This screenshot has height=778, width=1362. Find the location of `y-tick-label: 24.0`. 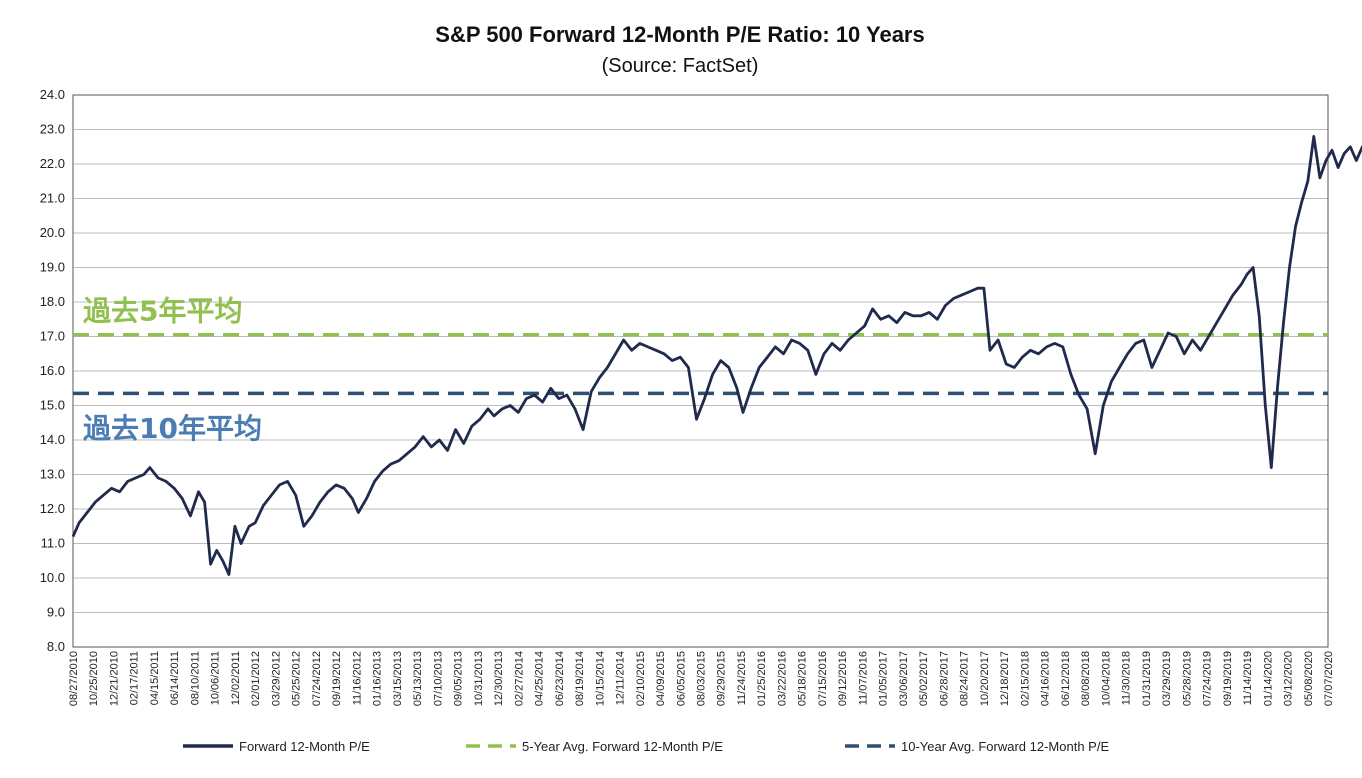

y-tick-label: 24.0 is located at coordinates (52, 94).